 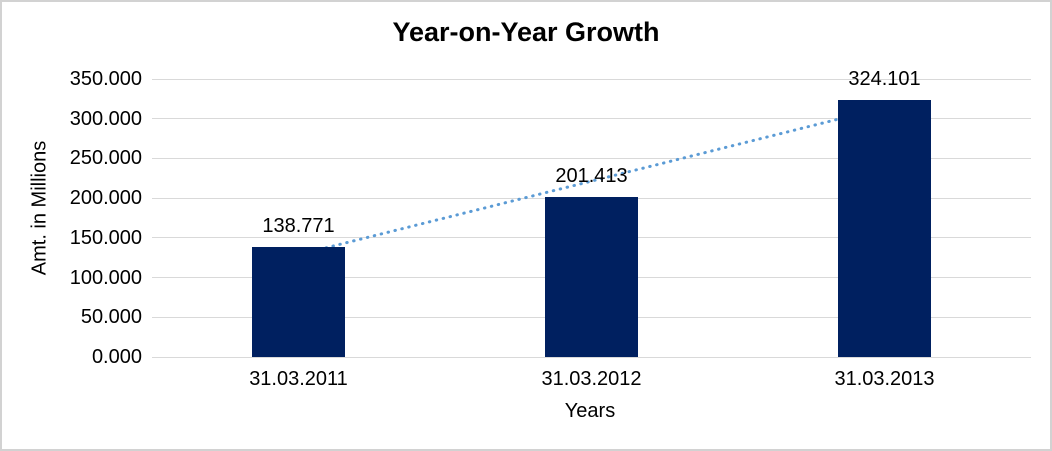 What do you see at coordinates (105, 158) in the screenshot?
I see `y-tick-label: 250.000` at bounding box center [105, 158].